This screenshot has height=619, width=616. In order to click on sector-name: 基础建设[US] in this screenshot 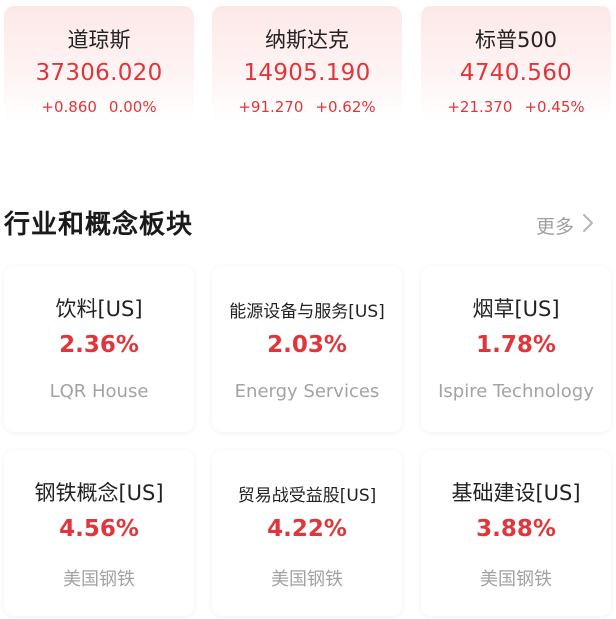, I will do `click(516, 493)`.